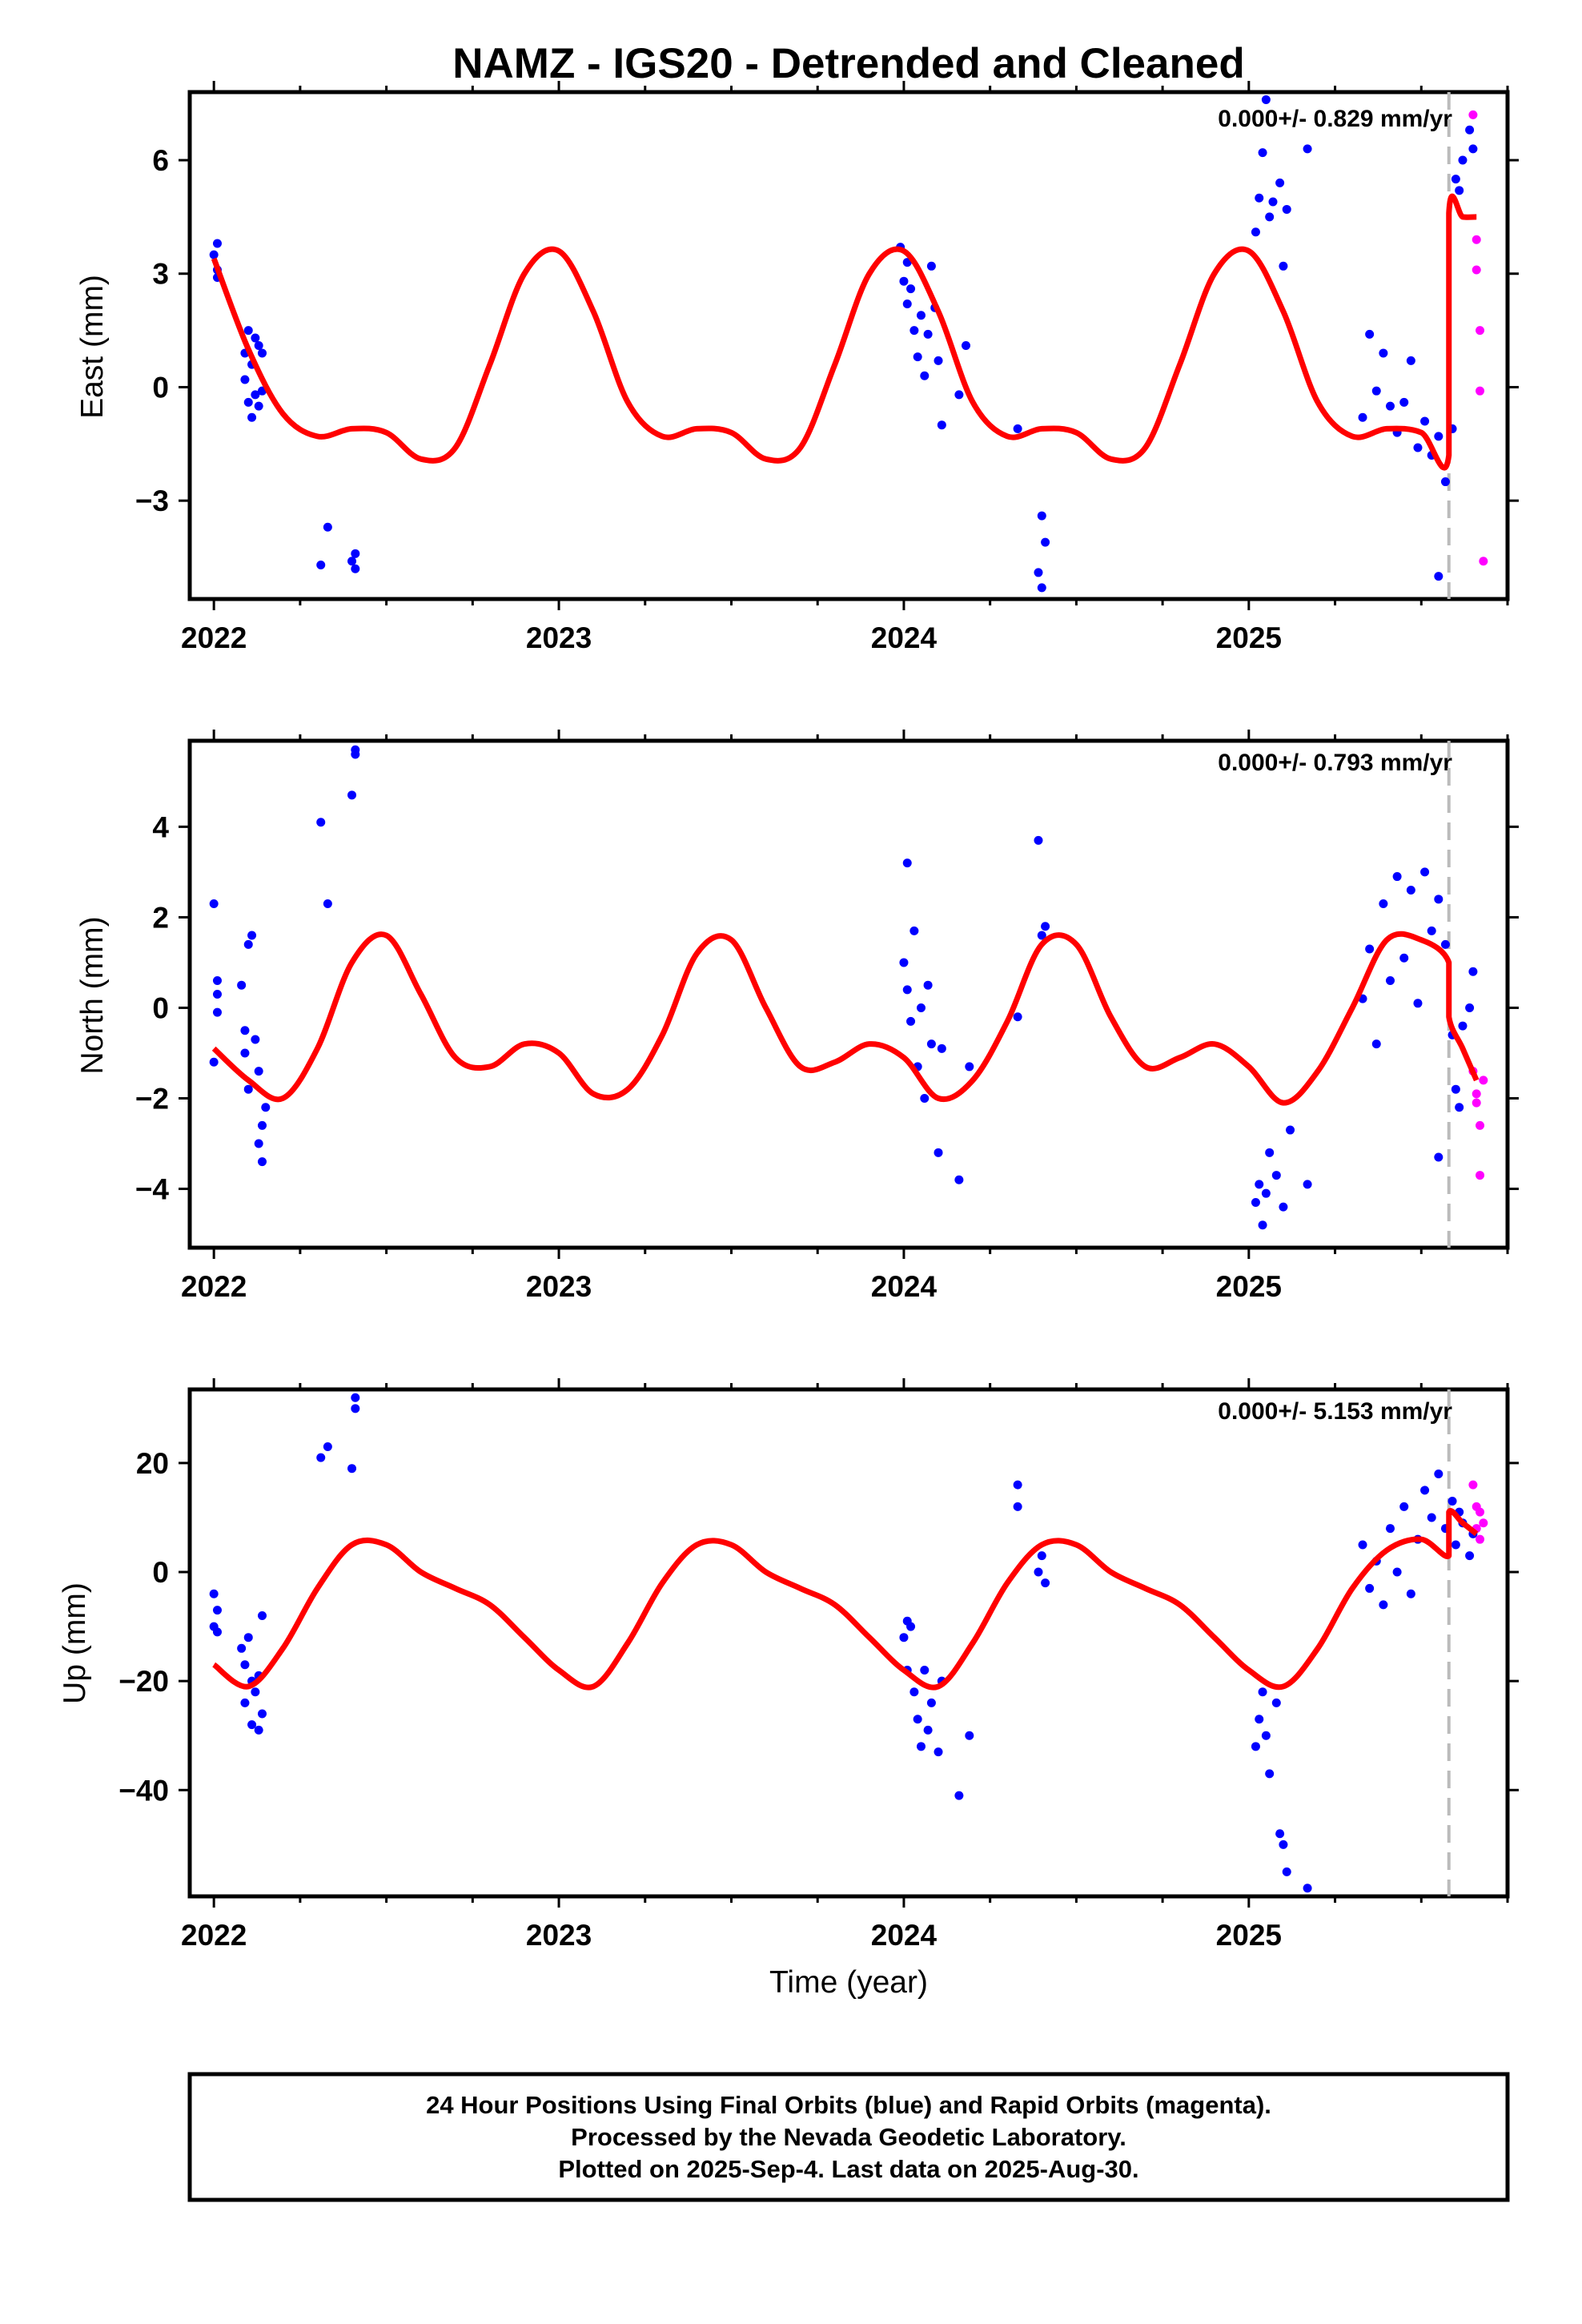 The width and height of the screenshot is (1582, 2324). Describe the element at coordinates (152, 1463) in the screenshot. I see `y-tick-label-up: 20` at that location.